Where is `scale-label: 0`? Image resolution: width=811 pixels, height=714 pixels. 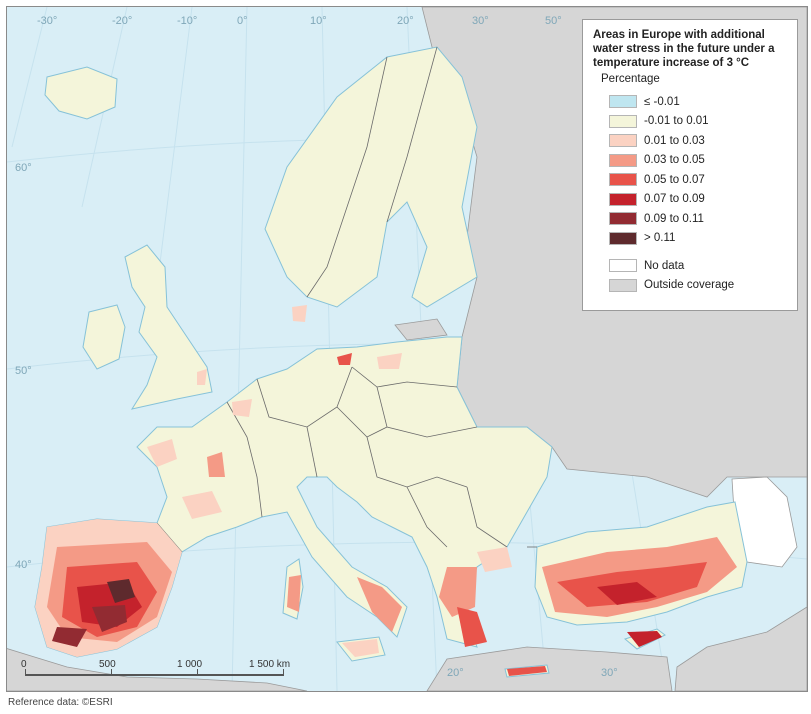 scale-label: 0 is located at coordinates (24, 664).